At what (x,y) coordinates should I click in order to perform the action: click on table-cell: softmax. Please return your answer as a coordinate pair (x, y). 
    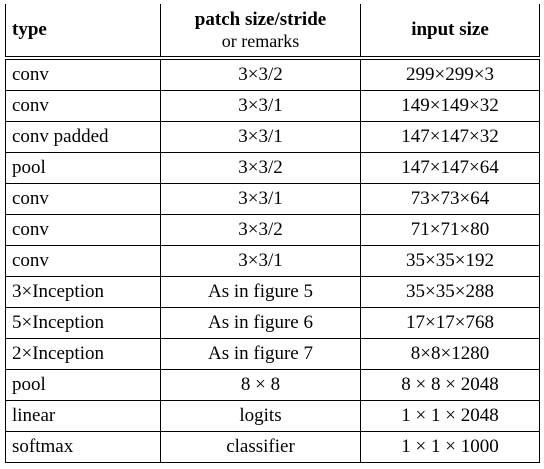
    Looking at the image, I should click on (83, 447).